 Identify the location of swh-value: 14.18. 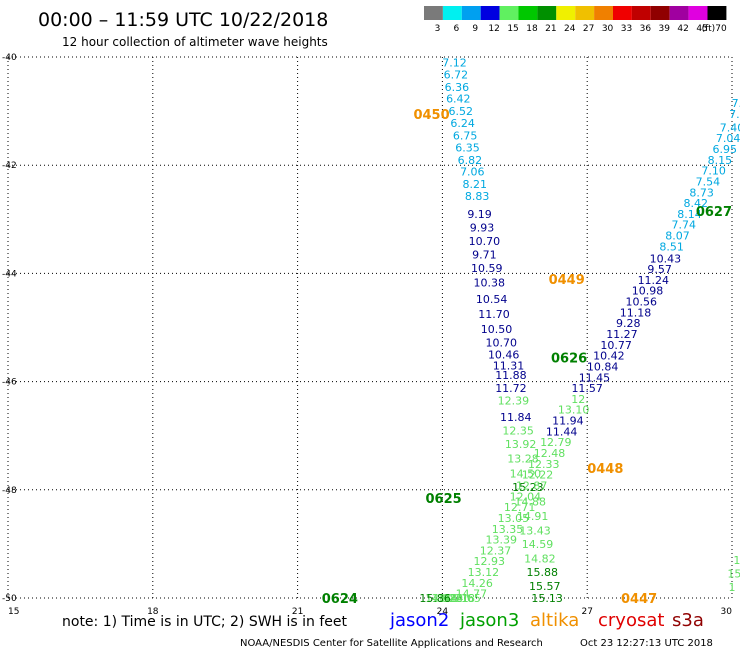
(460, 598).